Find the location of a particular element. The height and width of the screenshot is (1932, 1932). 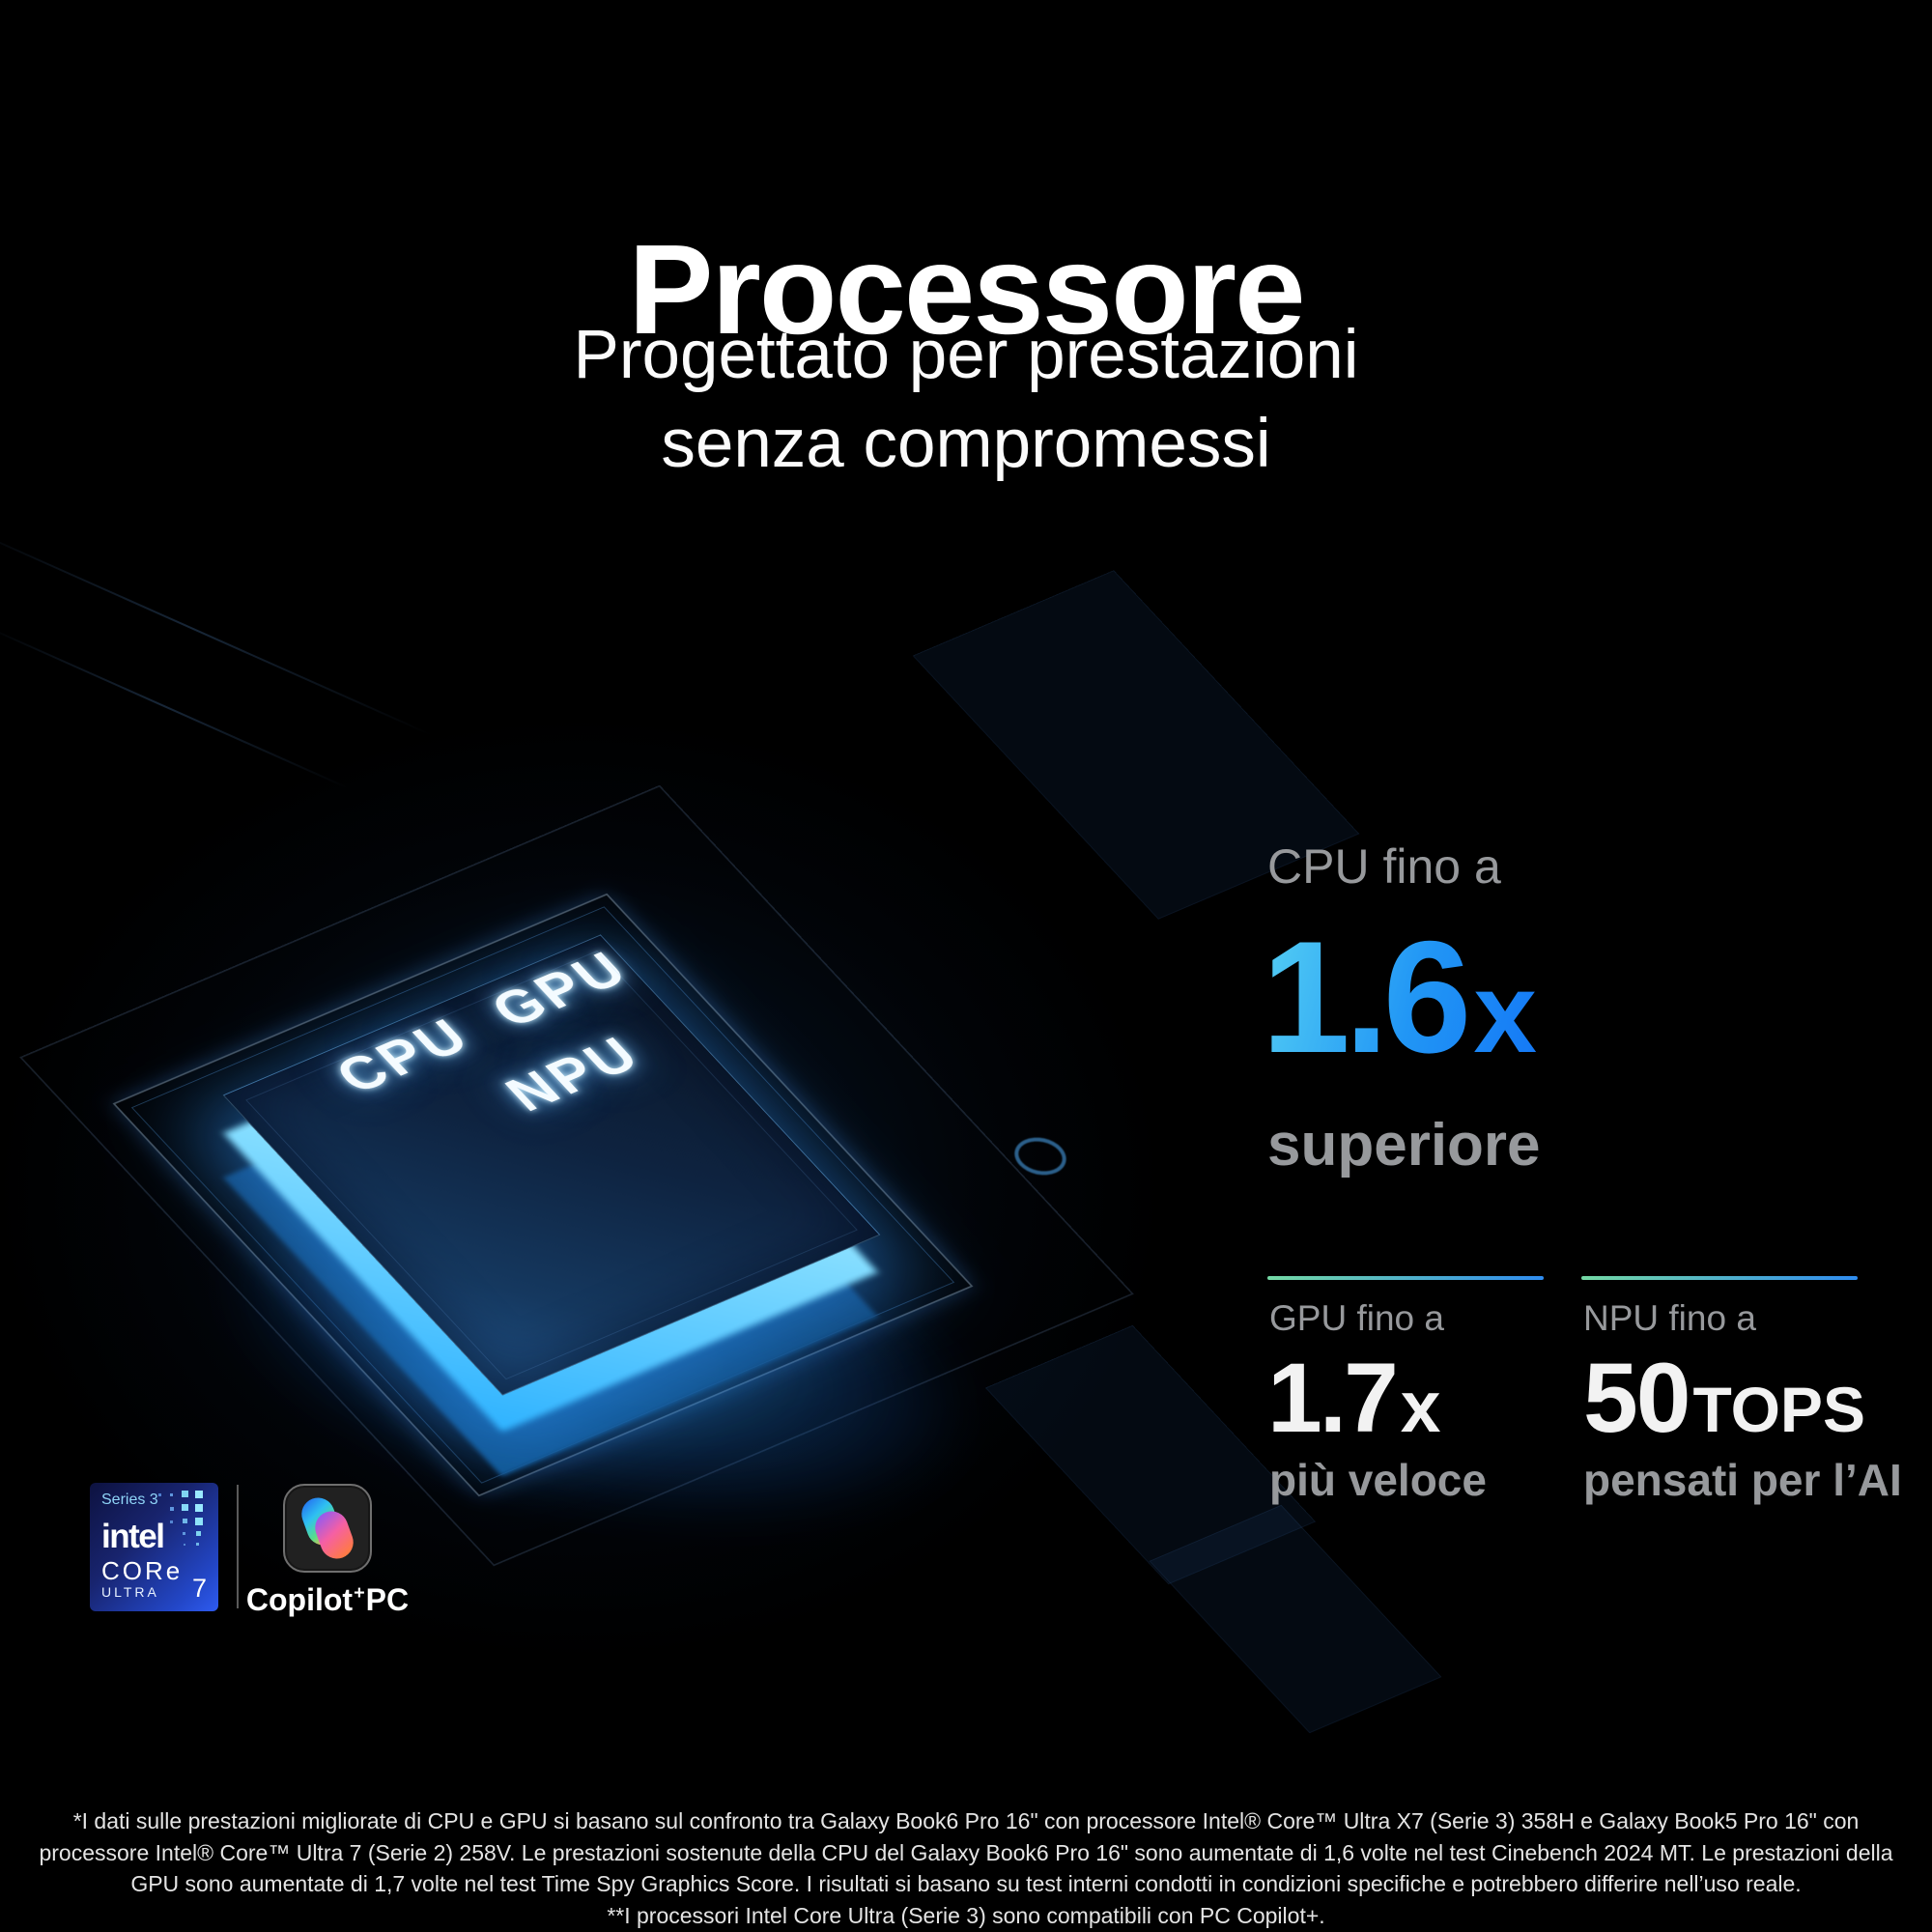

cpu-stat-label: CPU fino a is located at coordinates (1384, 866).